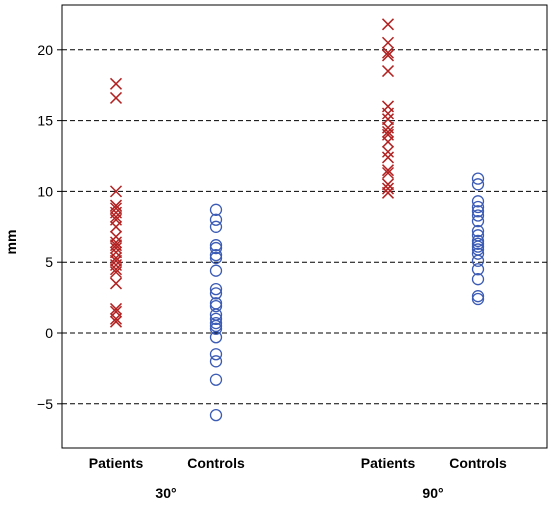 This screenshot has width=550, height=509. Describe the element at coordinates (299, 493) in the screenshot. I see `group-labels: 30° 90°` at that location.